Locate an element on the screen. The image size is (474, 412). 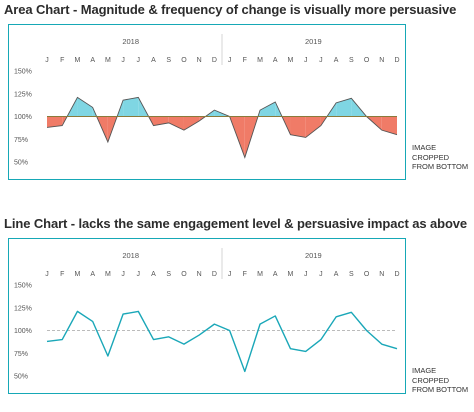
area-chart-crop-note: IMAGE CROPPED FROM BOTTOM is located at coordinates (440, 157).